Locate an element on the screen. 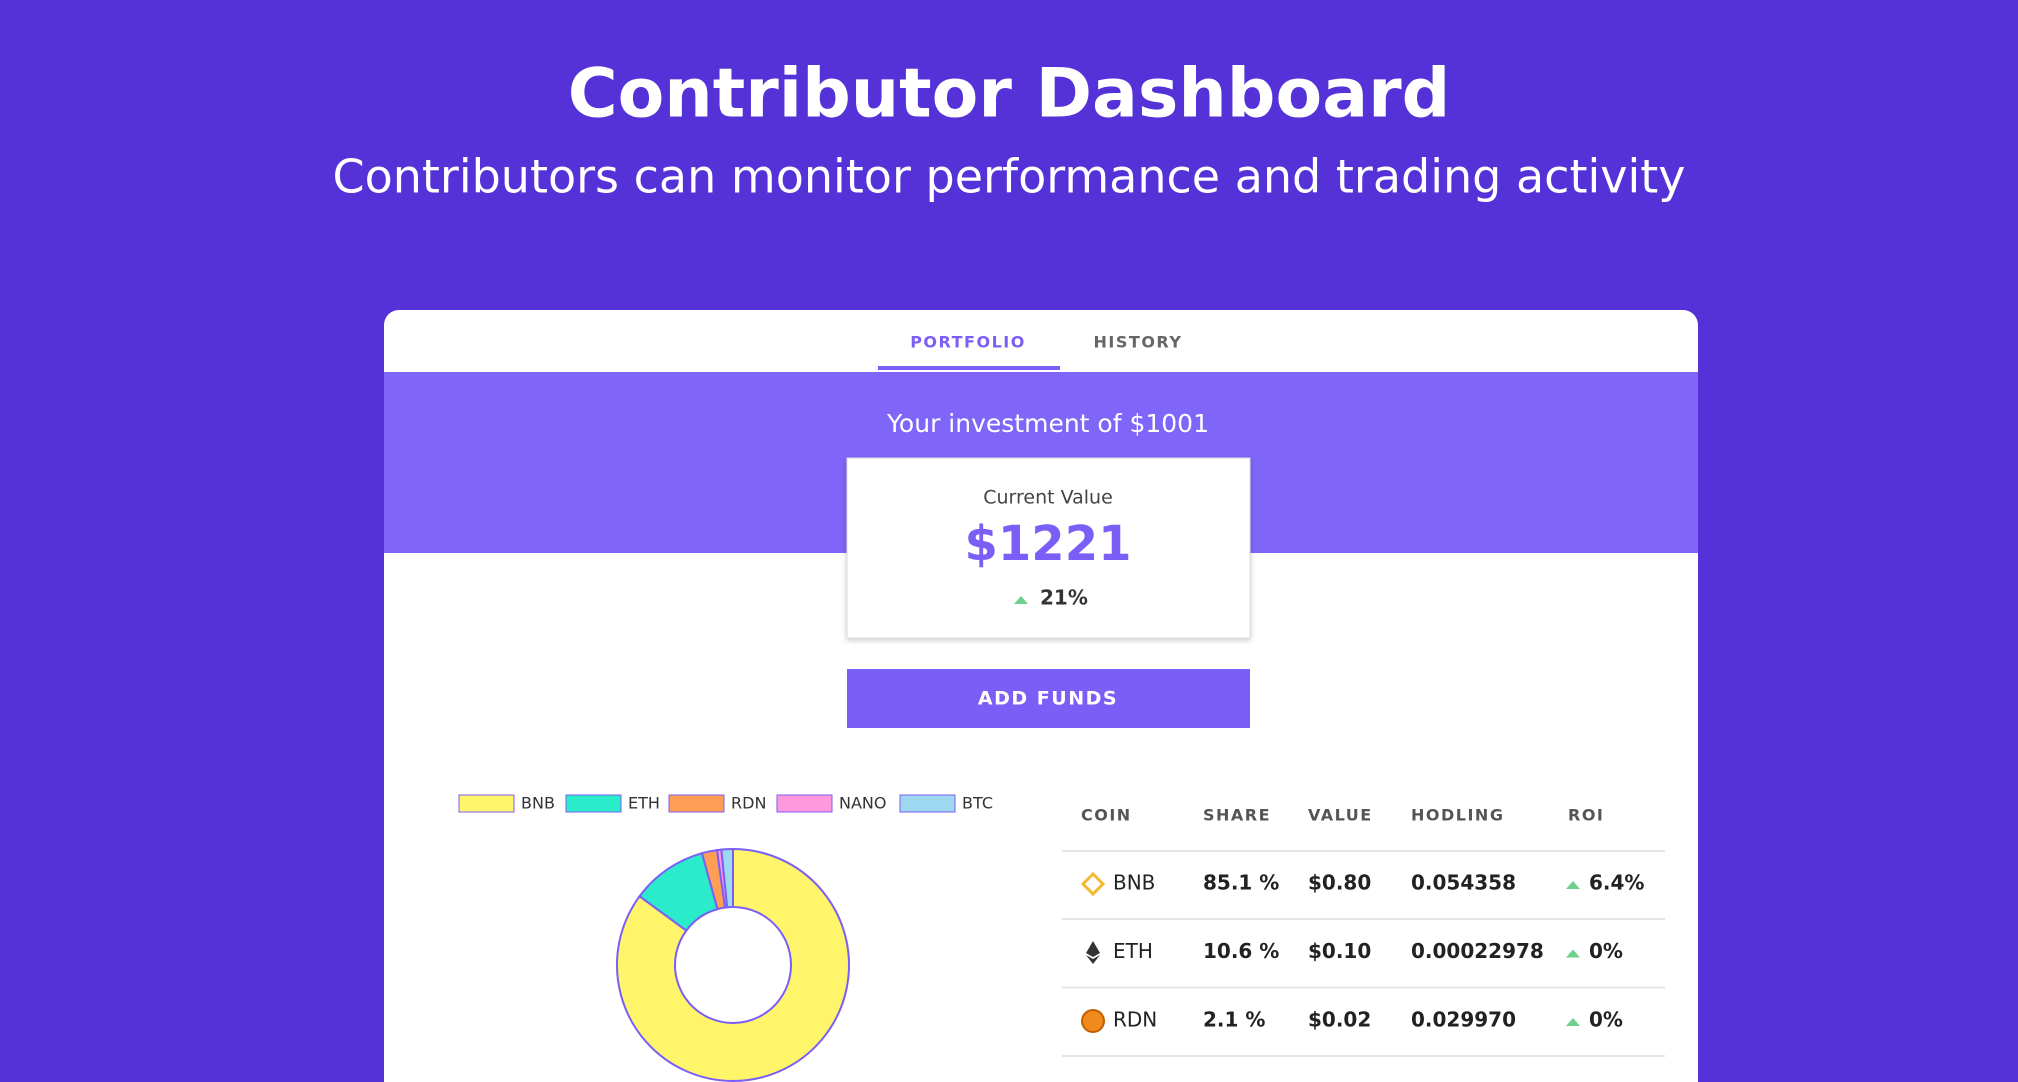 Image resolution: width=2018 pixels, height=1082 pixels. table-cell: 6.4% is located at coordinates (1616, 883).